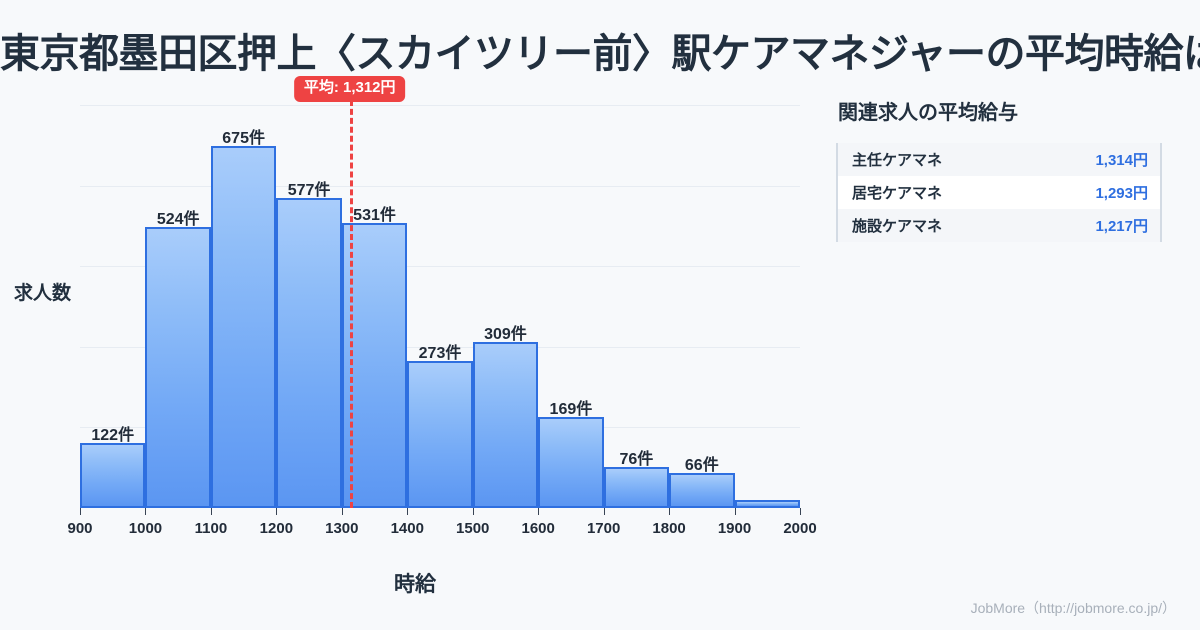  Describe the element at coordinates (897, 160) in the screenshot. I see `salary-row-label: 主任ケアマネ` at that location.